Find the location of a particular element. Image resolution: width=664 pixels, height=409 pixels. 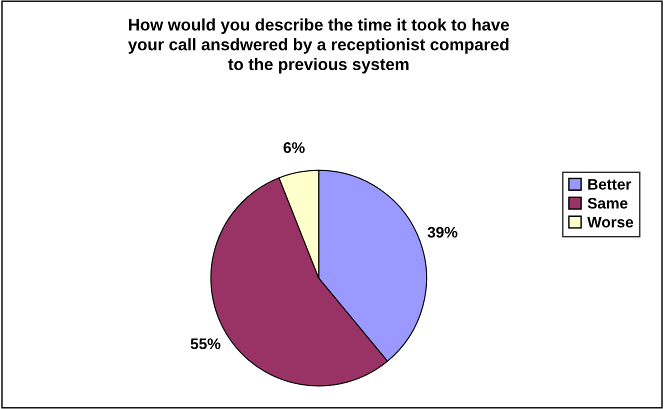

chart-title: How would you describe the time it took to have your call ansdwered by a receptionist compared to the previous system is located at coordinates (318, 46).